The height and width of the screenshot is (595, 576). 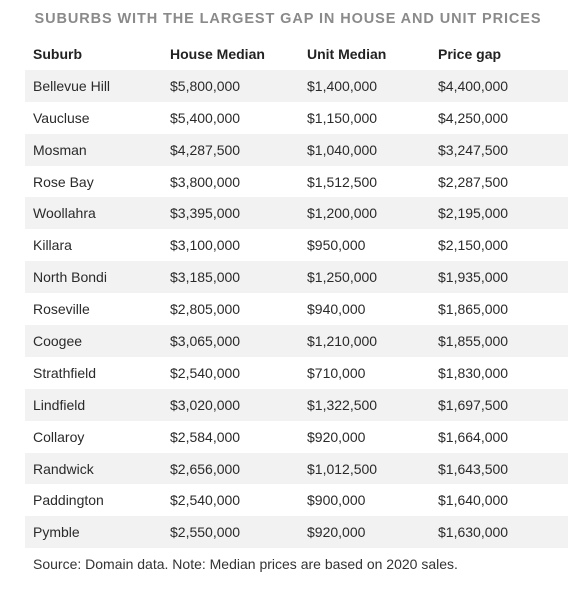 What do you see at coordinates (296, 341) in the screenshot?
I see `table-row: Coogee $3,065,000 $1,210,000 $1,855,000` at bounding box center [296, 341].